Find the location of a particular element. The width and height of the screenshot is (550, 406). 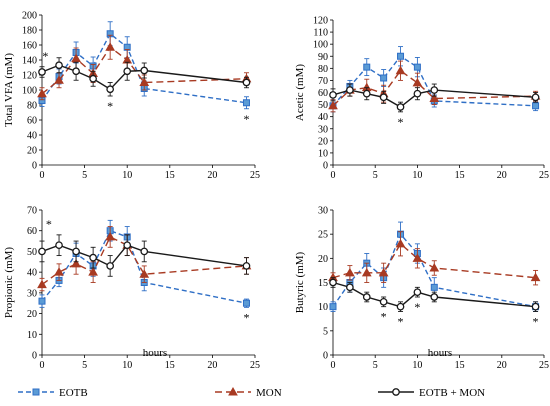

y-tick-label: 160 is located at coordinates (29, 46).